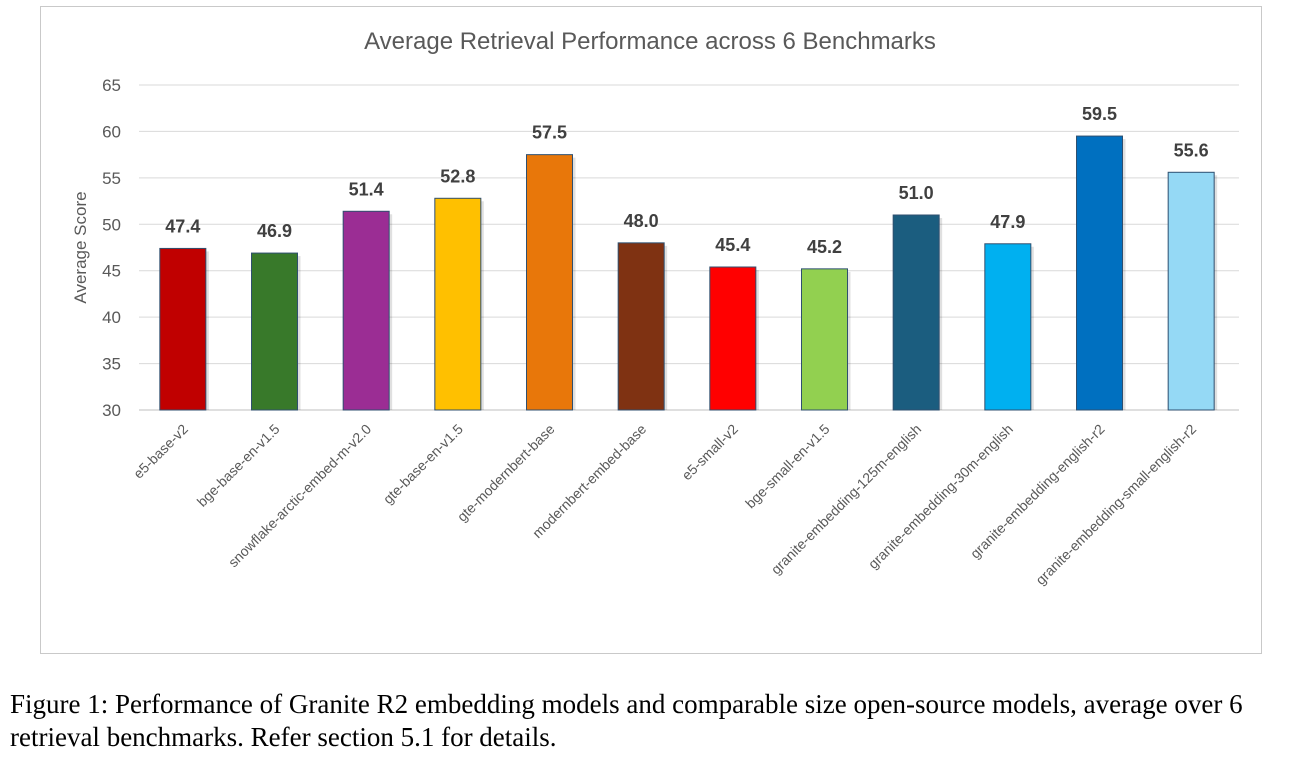 The height and width of the screenshot is (762, 1299). I want to click on y-tick-label: 50, so click(111, 224).